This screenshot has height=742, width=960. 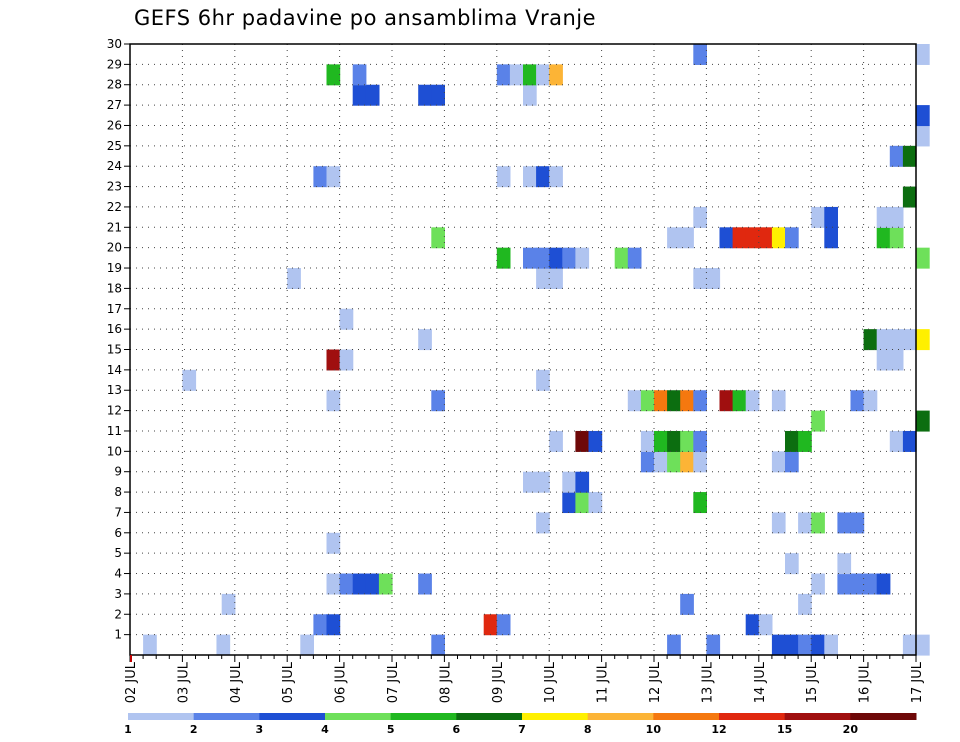 I want to click on legend-label: 15, so click(x=784, y=729).